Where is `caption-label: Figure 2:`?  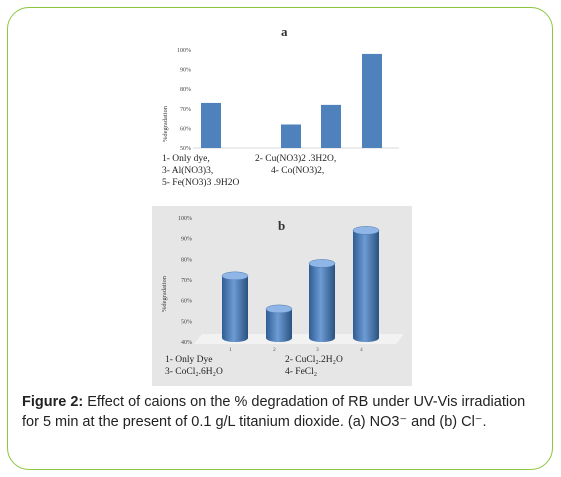
caption-label: Figure 2: is located at coordinates (53, 402).